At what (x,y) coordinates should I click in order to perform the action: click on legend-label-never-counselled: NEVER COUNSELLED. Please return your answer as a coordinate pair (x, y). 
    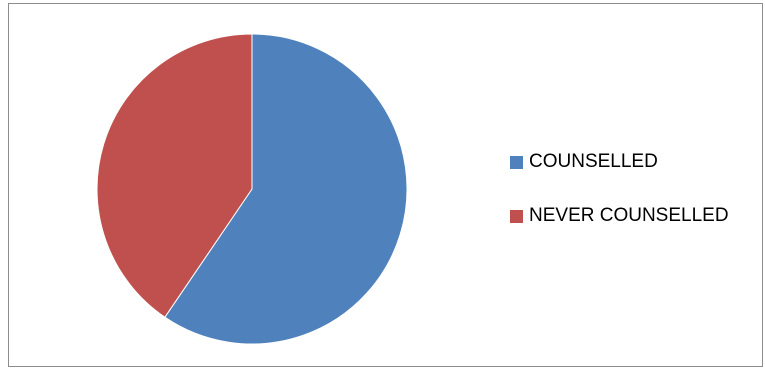
    Looking at the image, I should click on (629, 215).